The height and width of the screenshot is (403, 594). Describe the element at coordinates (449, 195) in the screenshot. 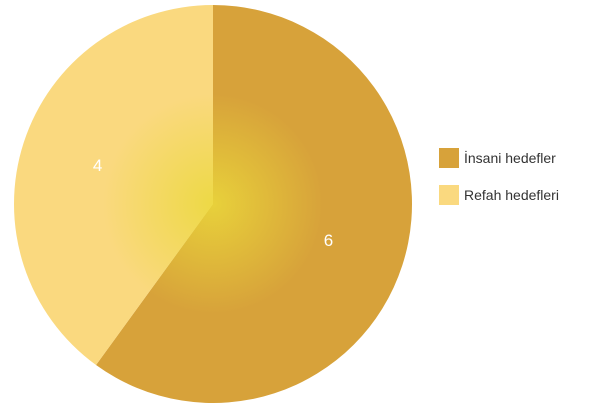

I see `legend-swatch-refah-hedefleri` at that location.